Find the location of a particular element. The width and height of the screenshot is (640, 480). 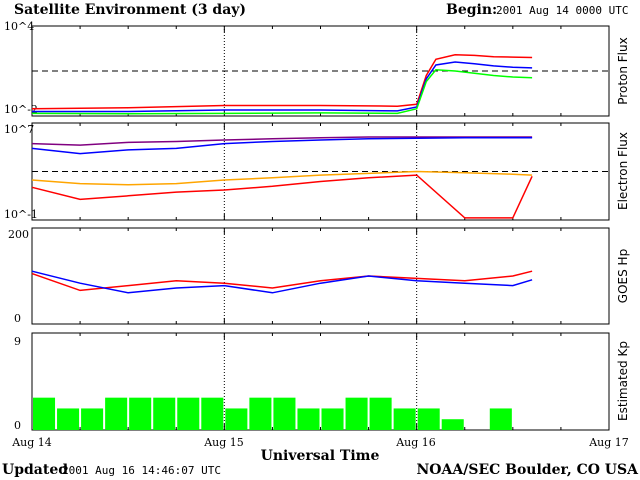

proton-ylabel: Proton Flux is located at coordinates (623, 70).